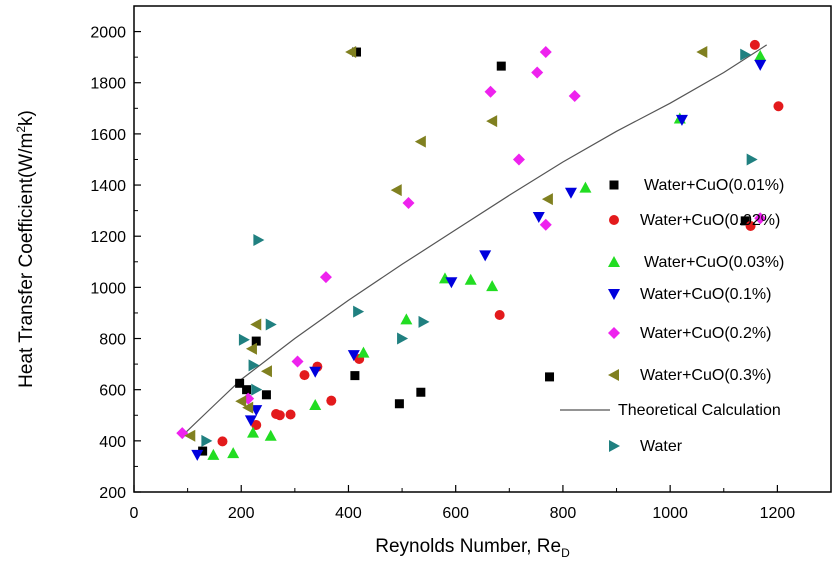 The image size is (833, 562). What do you see at coordinates (714, 262) in the screenshot?
I see `legend-label: Water+CuO(0.03%)` at bounding box center [714, 262].